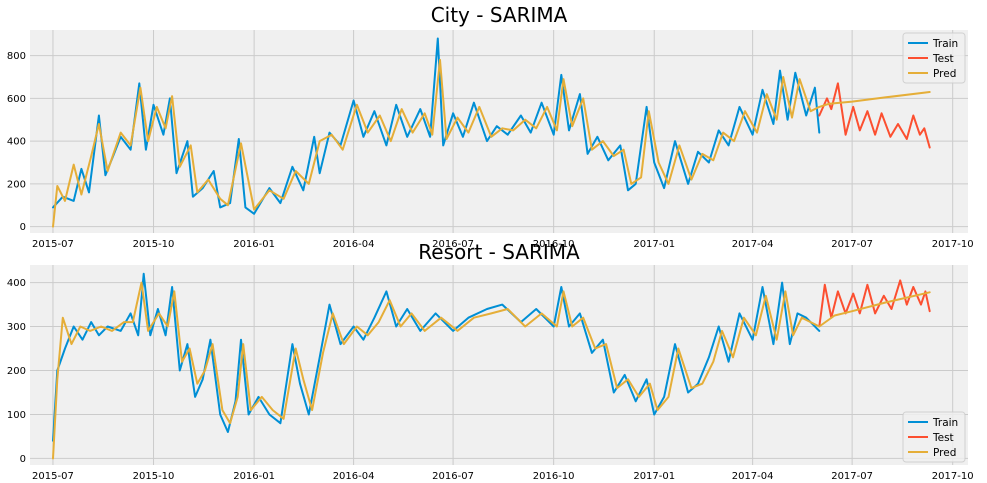 Image resolution: width=987 pixels, height=483 pixels. I want to click on y-tick-label: 100, so click(16, 415).